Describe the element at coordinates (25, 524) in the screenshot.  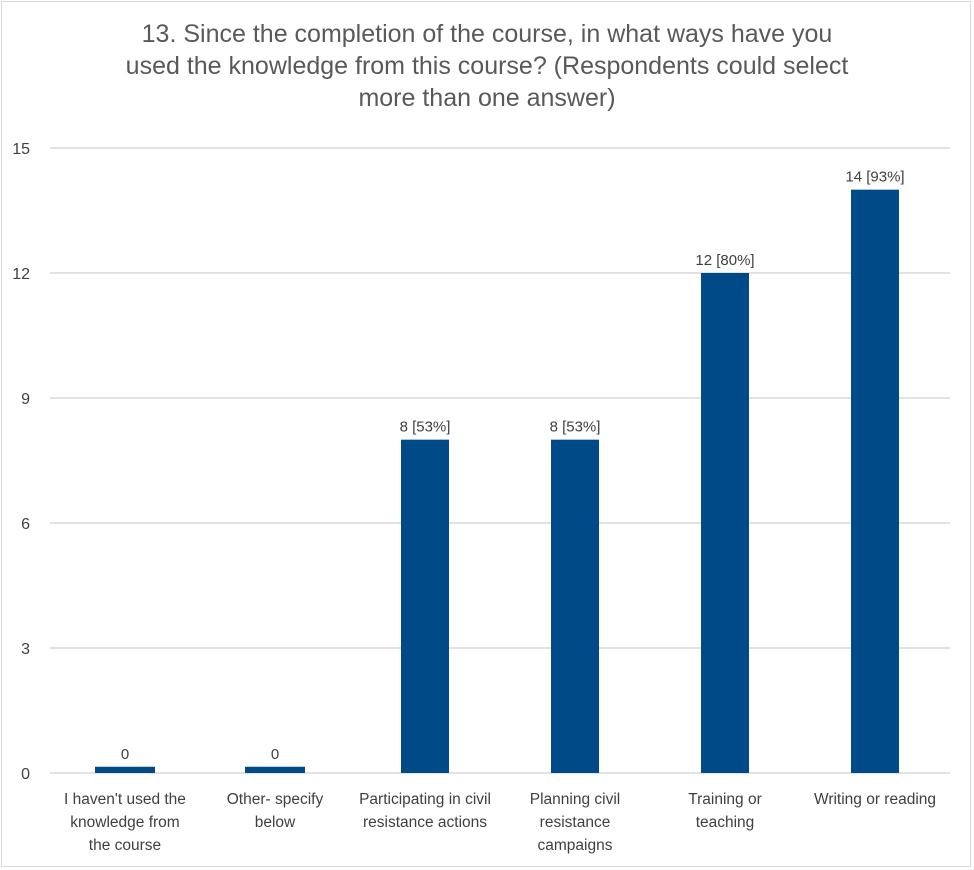
I see `y-tick-label: 6` at that location.